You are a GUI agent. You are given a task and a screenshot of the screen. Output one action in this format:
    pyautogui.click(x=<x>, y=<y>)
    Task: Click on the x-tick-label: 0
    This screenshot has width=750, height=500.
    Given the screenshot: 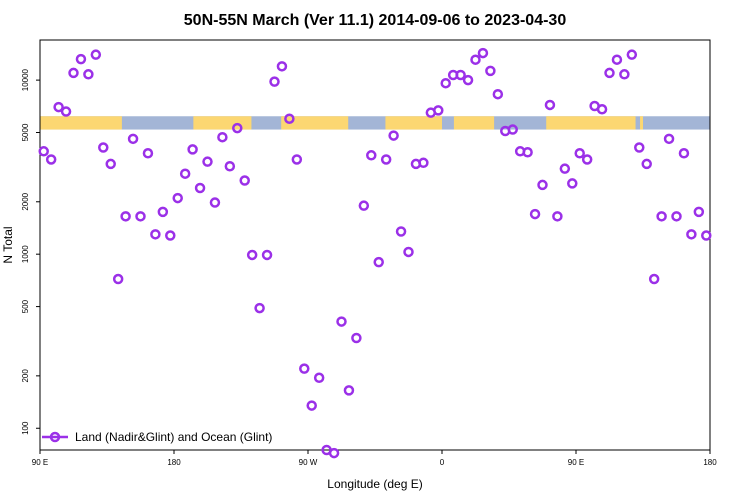 What is the action you would take?
    pyautogui.click(x=442, y=462)
    